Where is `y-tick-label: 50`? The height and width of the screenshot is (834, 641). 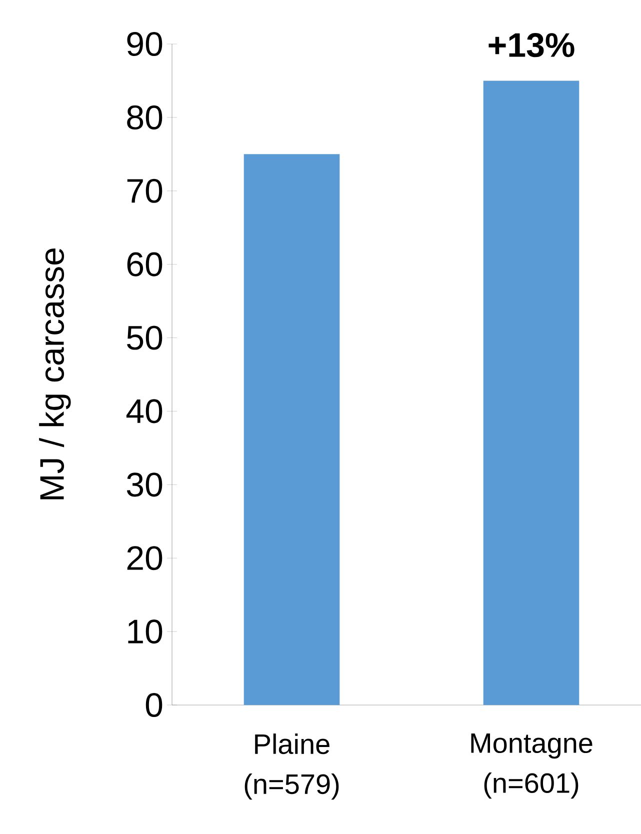
y-tick-label: 50 is located at coordinates (144, 338).